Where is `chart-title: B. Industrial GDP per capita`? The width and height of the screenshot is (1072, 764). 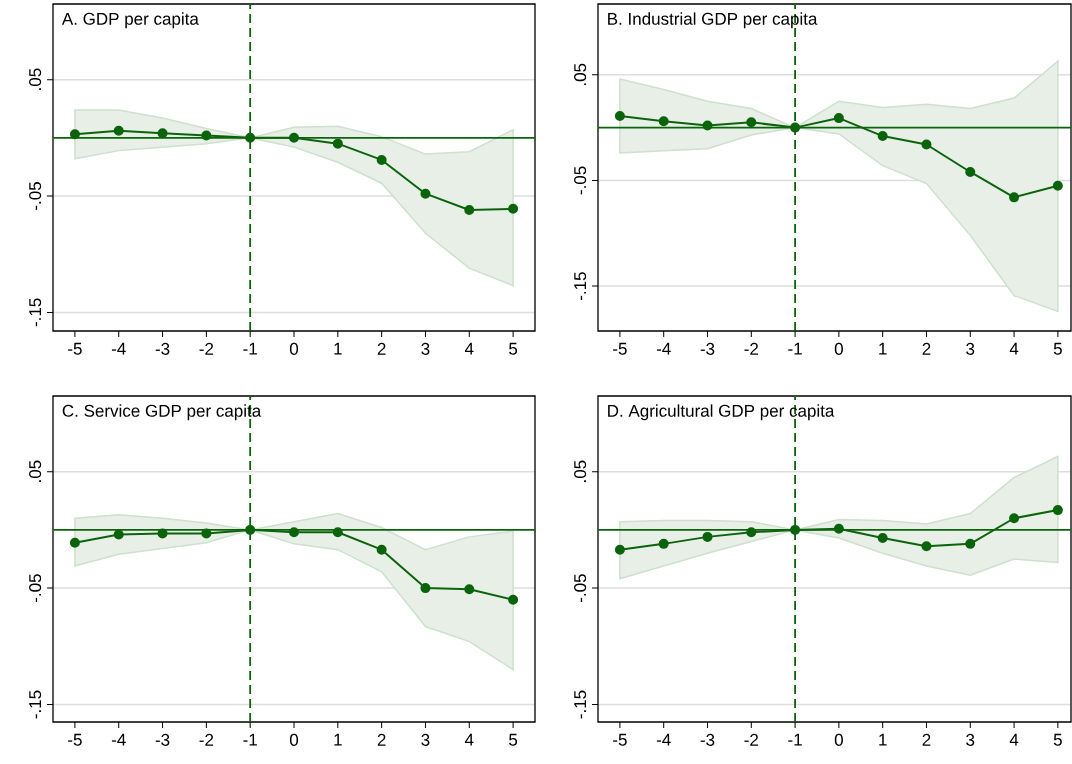 chart-title: B. Industrial GDP per capita is located at coordinates (713, 20).